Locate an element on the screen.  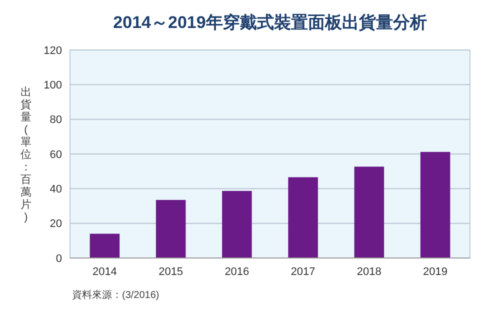
x-tick-label: 2016 is located at coordinates (237, 272).